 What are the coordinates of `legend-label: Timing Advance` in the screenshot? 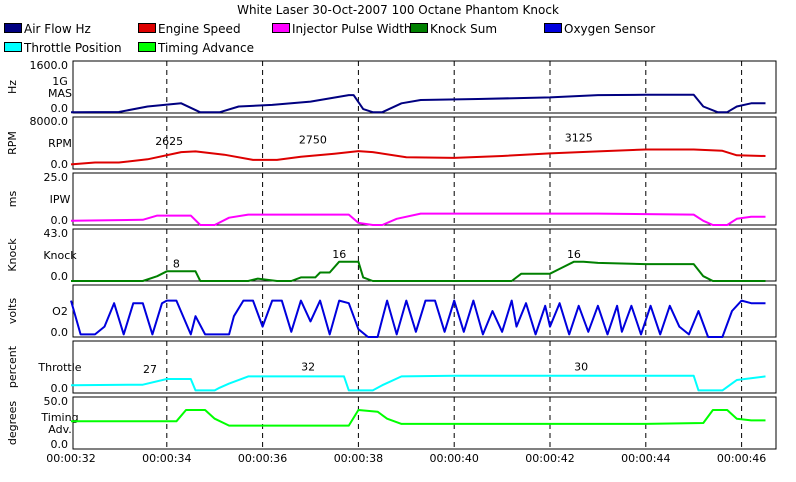 It's located at (206, 48).